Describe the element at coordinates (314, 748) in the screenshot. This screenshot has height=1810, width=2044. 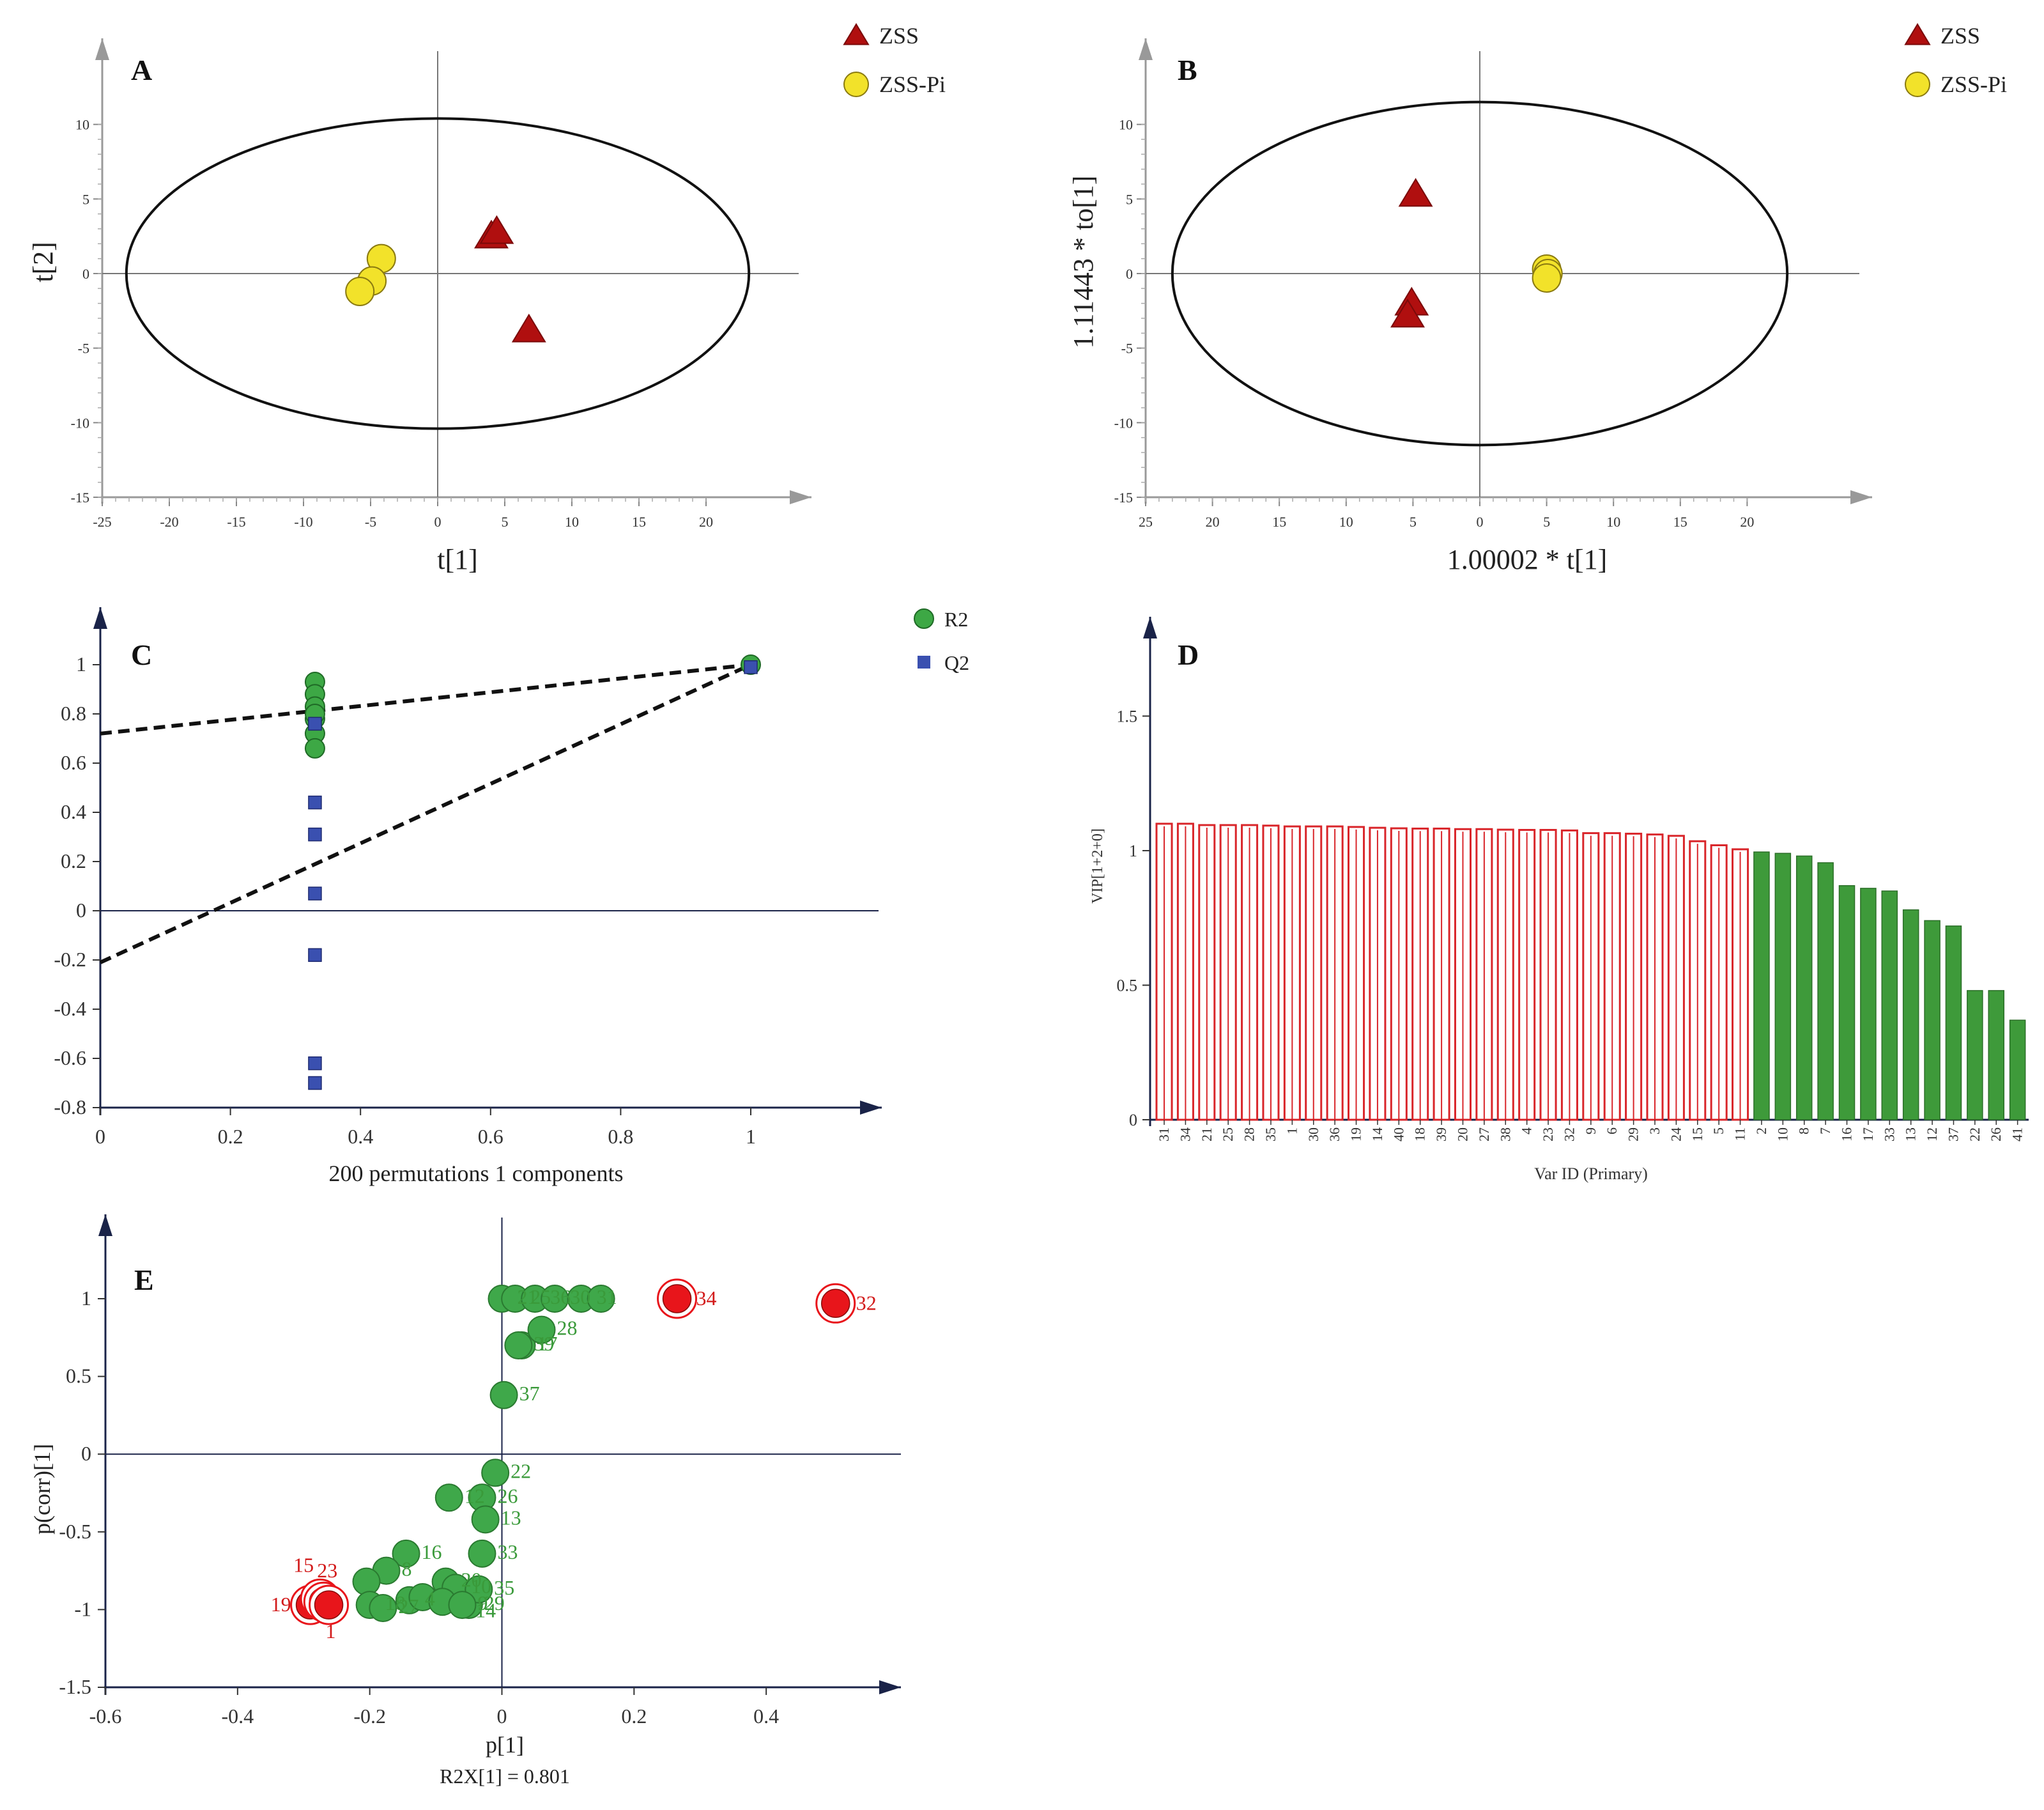
I see `r2-point` at that location.